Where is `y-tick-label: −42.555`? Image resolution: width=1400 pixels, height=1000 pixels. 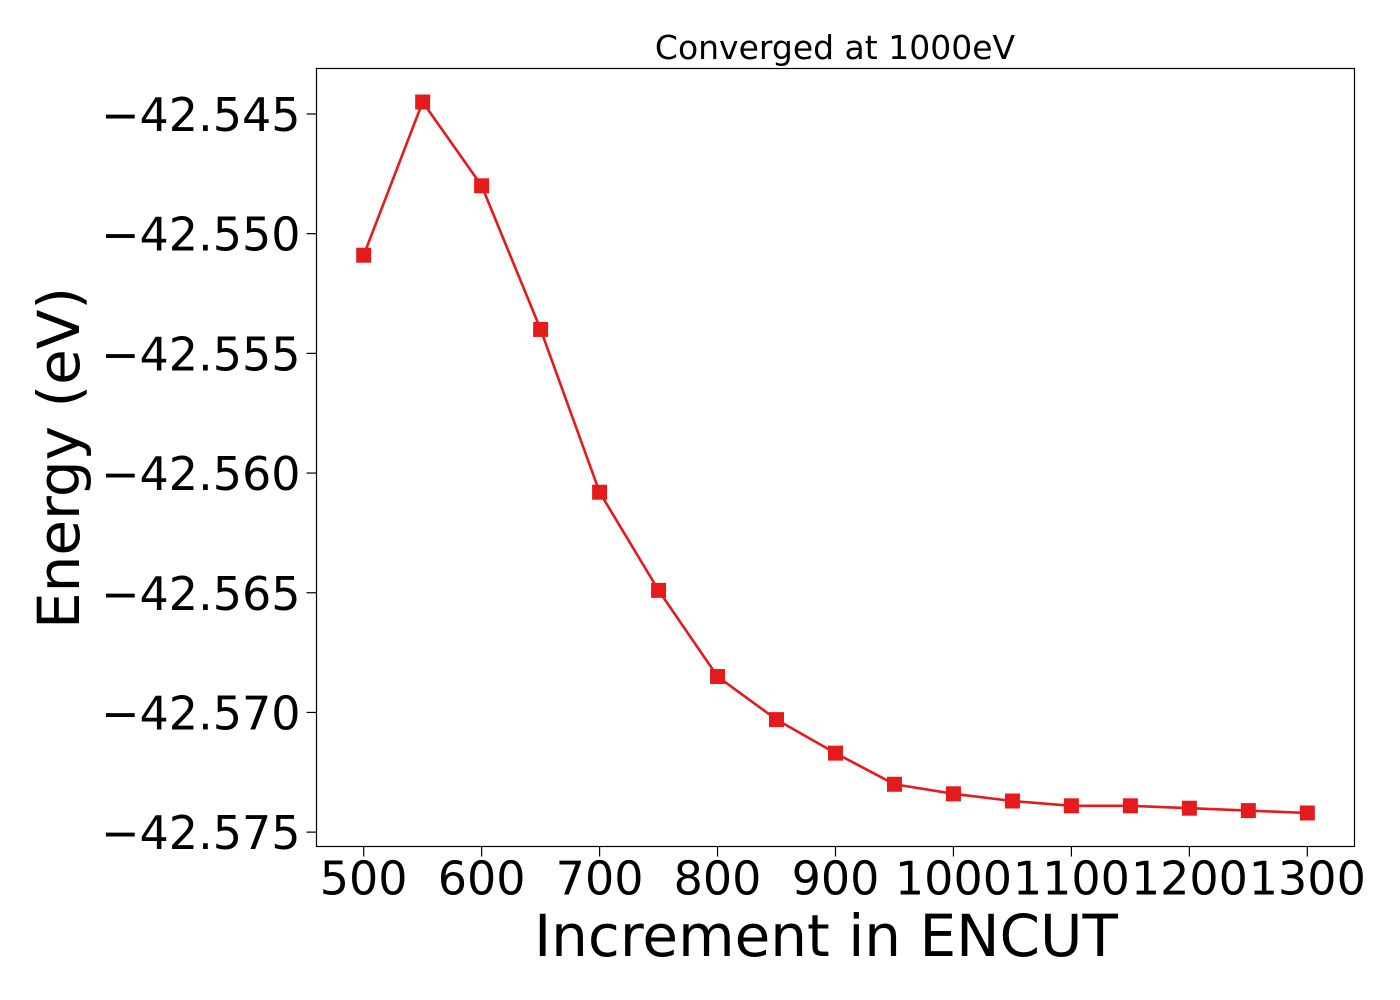 y-tick-label: −42.555 is located at coordinates (201, 354).